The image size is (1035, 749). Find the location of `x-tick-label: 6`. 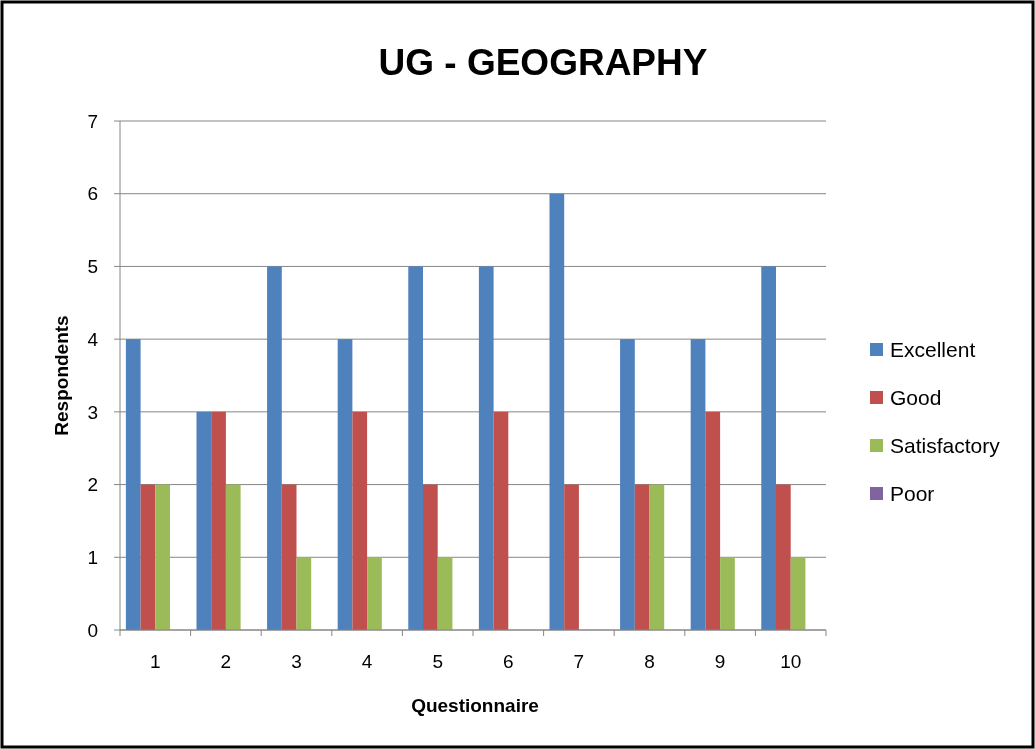

x-tick-label: 6 is located at coordinates (508, 661).